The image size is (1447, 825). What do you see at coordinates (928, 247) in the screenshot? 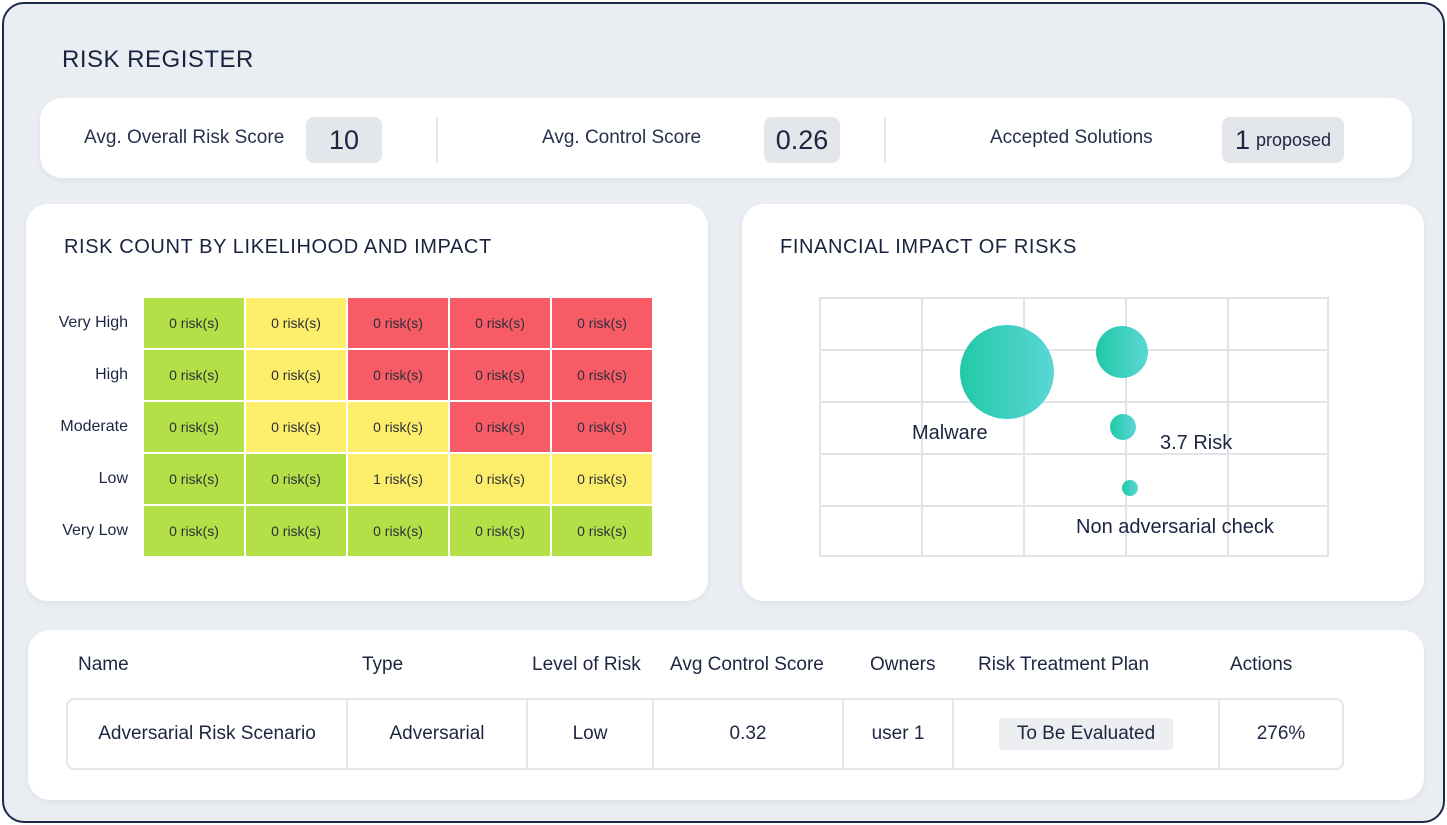
I see `financial-title: FINANCIAL IMPACT OF RISKS` at bounding box center [928, 247].